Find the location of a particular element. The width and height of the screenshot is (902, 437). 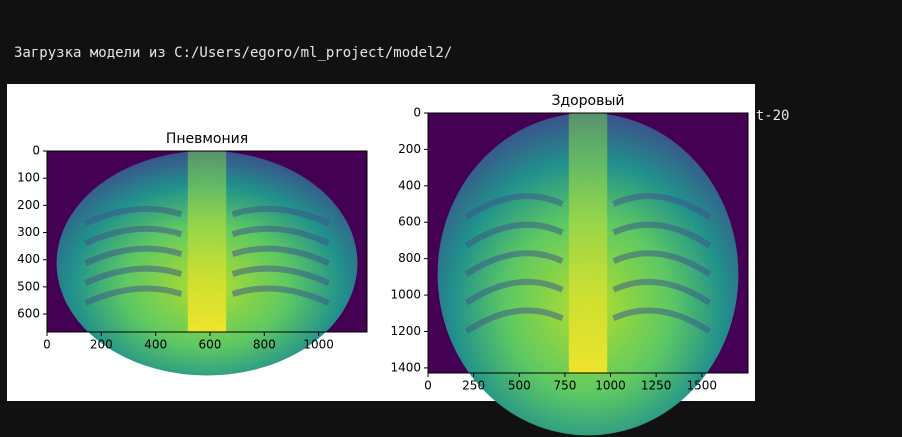

x-tick-label: 200 is located at coordinates (101, 345).